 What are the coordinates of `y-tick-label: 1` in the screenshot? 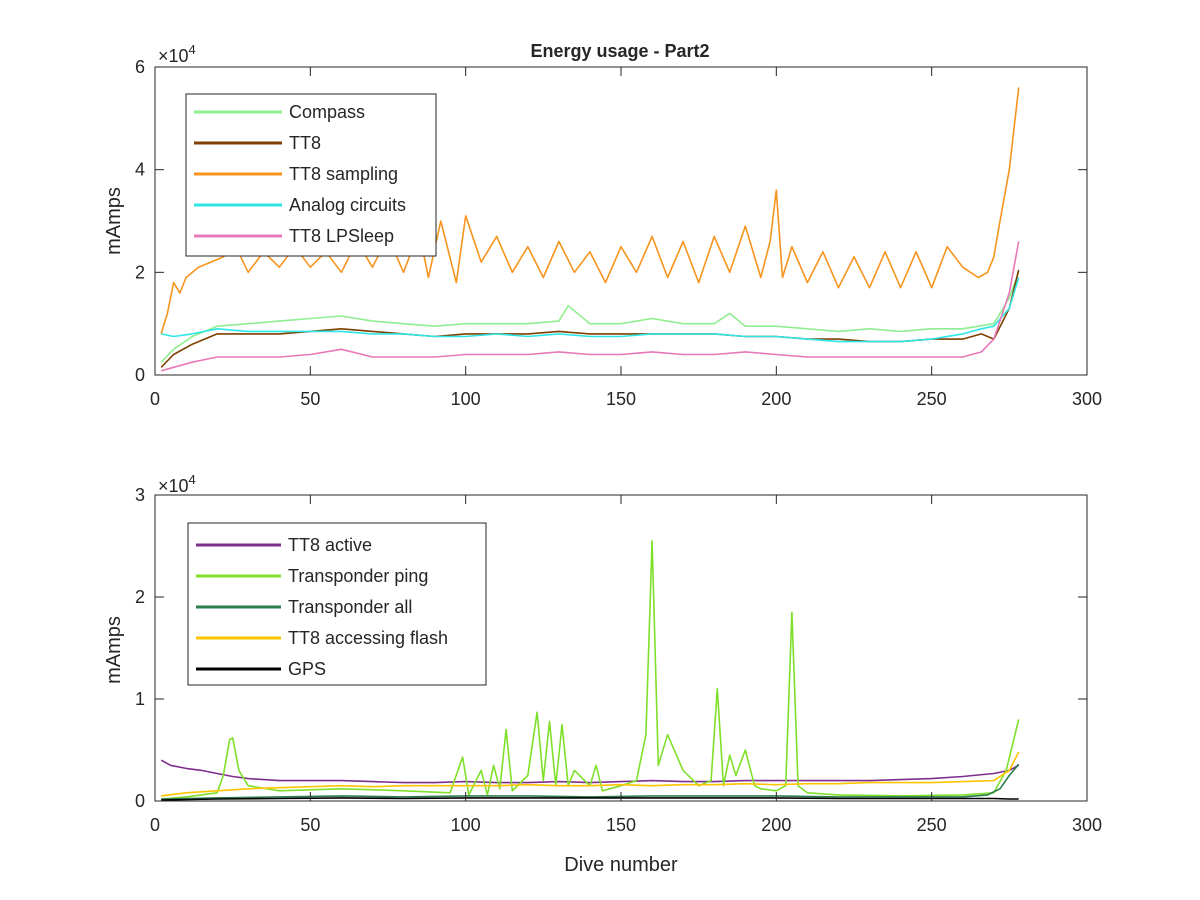 It's located at (140, 699).